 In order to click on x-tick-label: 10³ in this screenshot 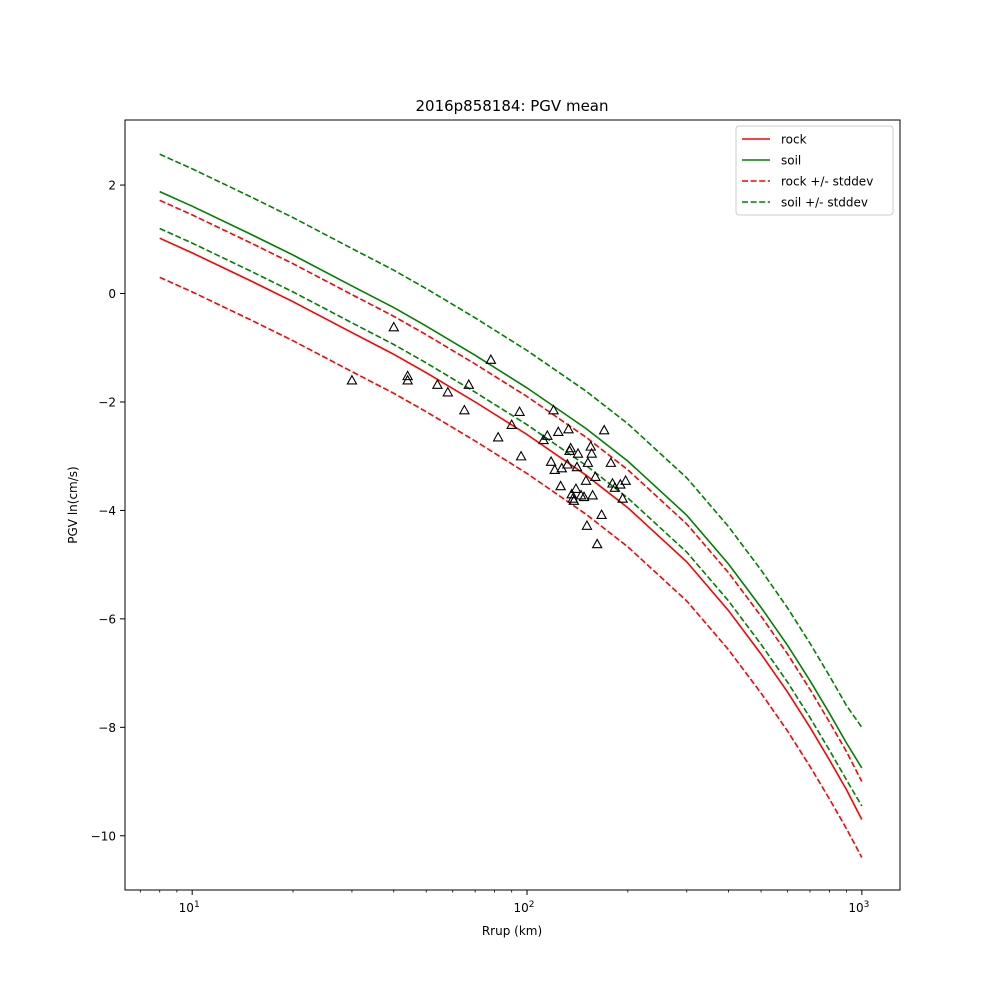, I will do `click(858, 907)`.